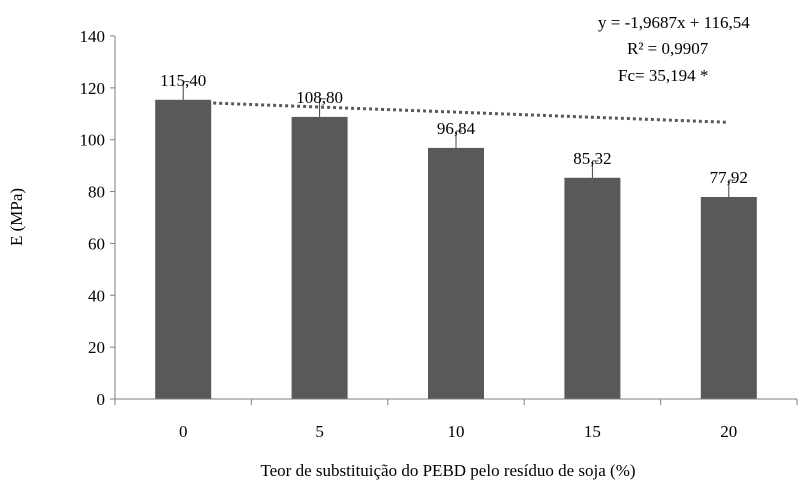 Image resolution: width=803 pixels, height=487 pixels. I want to click on y-tick-label: 0, so click(101, 399).